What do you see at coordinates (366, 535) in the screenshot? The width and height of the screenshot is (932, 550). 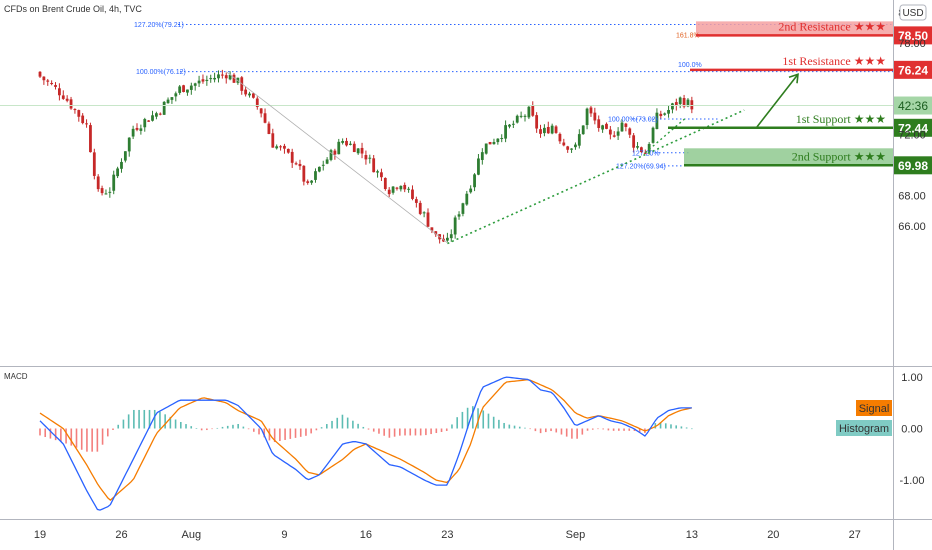 I see `time-tick-label: 16` at bounding box center [366, 535].